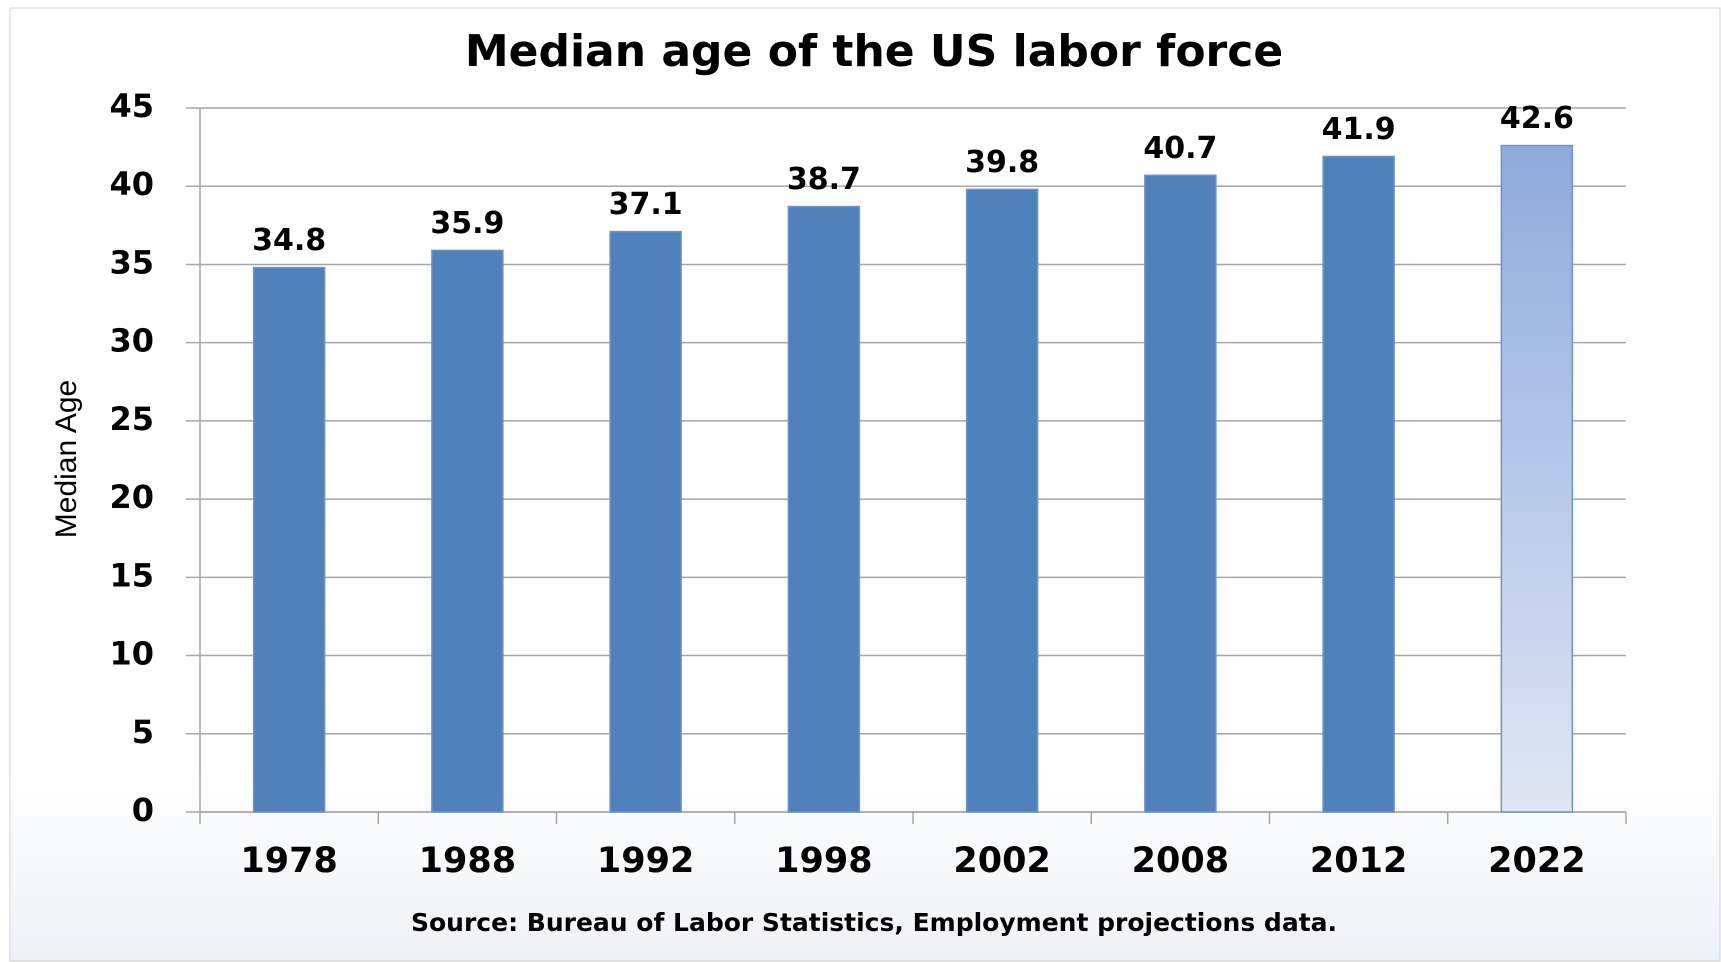 This screenshot has height=962, width=1721. What do you see at coordinates (646, 204) in the screenshot?
I see `data-label: 37.1` at bounding box center [646, 204].